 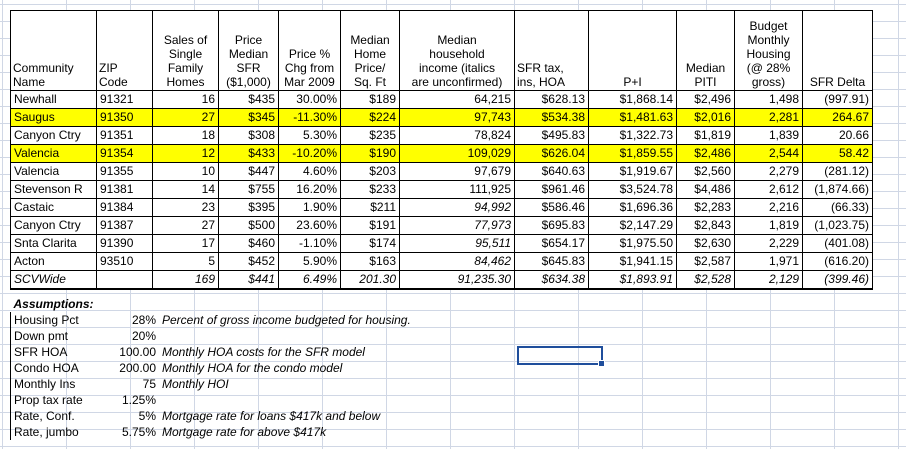 I want to click on header-tax: SFR tax, ins, HOA, so click(x=551, y=50).